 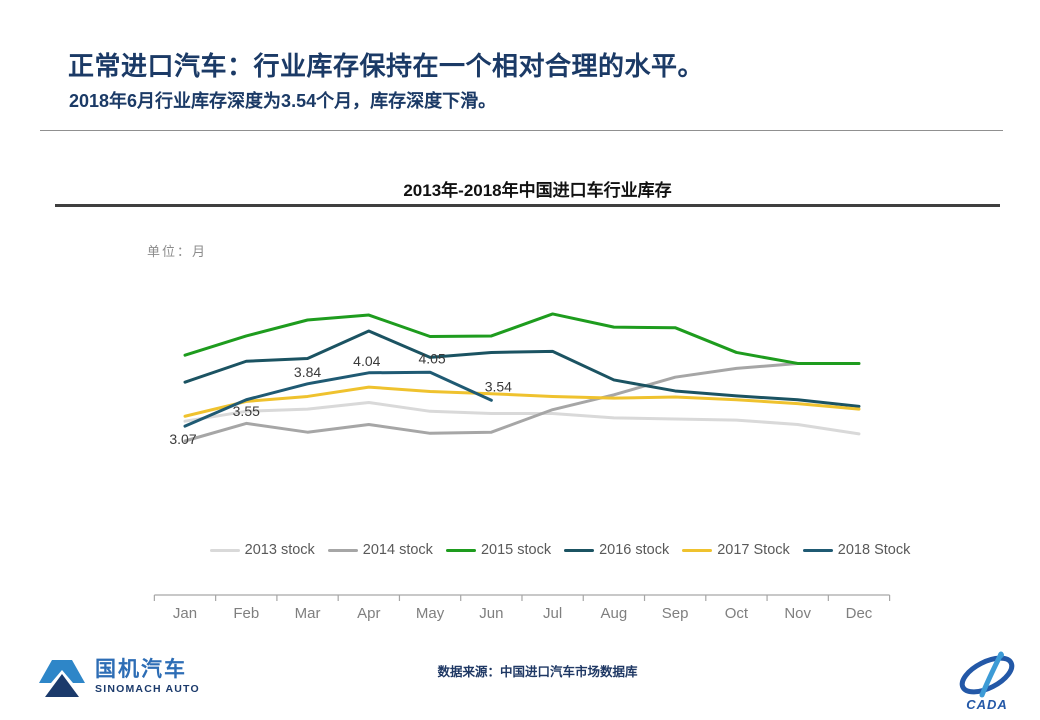 I want to click on series-line-2018-stock, so click(x=338, y=399).